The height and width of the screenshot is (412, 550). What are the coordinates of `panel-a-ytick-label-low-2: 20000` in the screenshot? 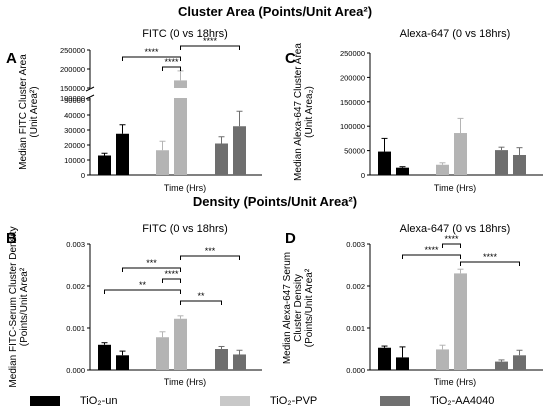 It's located at (74, 145).